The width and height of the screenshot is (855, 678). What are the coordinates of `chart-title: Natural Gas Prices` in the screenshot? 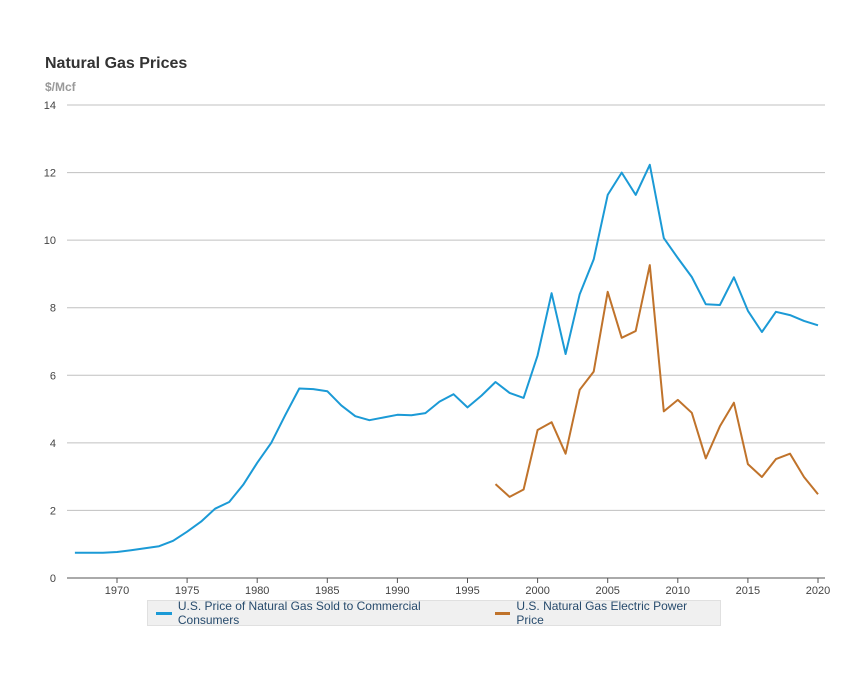 It's located at (116, 63).